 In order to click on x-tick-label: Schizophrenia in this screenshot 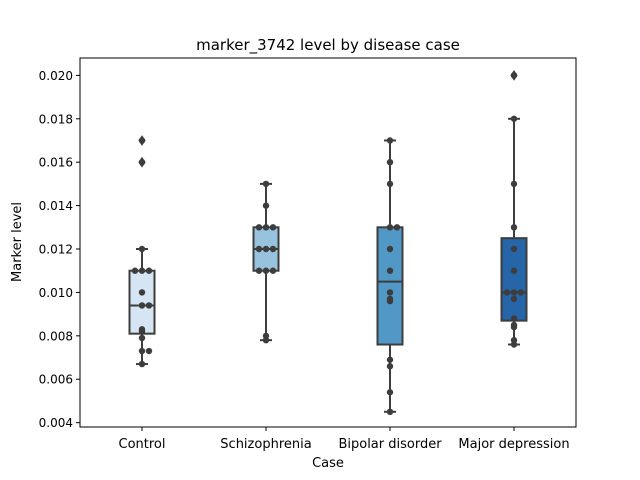, I will do `click(265, 444)`.